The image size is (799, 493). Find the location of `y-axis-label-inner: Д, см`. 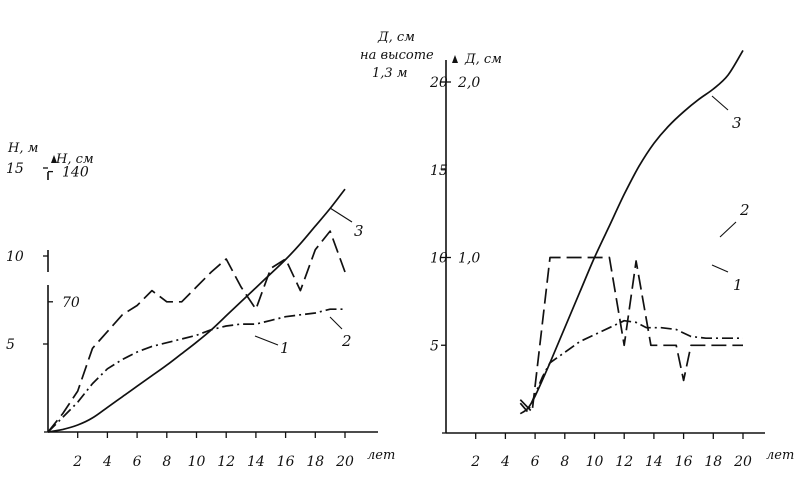

y-axis-label-inner: Д, см is located at coordinates (483, 59).